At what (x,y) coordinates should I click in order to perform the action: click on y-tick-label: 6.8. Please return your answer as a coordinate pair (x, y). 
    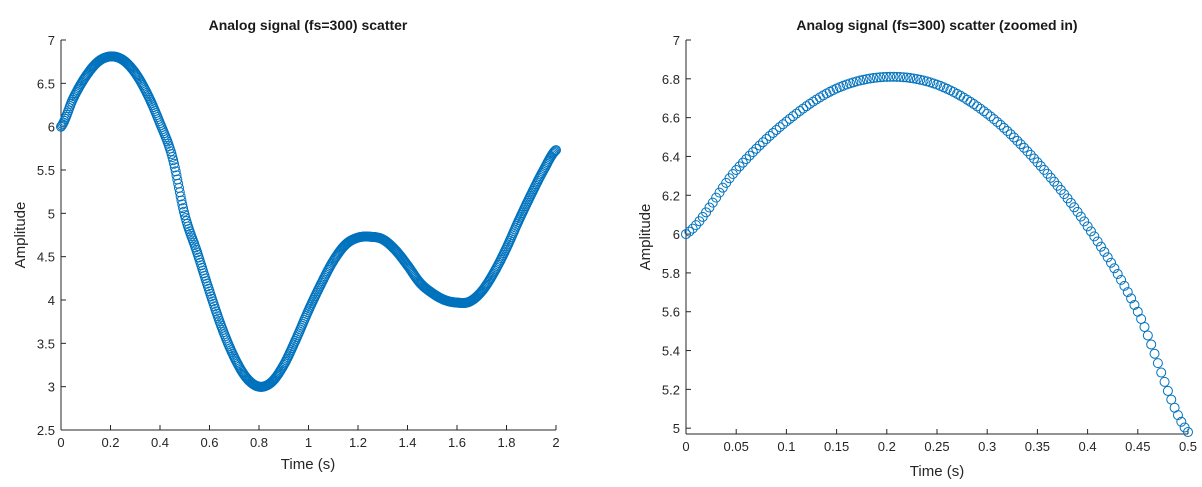
    Looking at the image, I should click on (671, 79).